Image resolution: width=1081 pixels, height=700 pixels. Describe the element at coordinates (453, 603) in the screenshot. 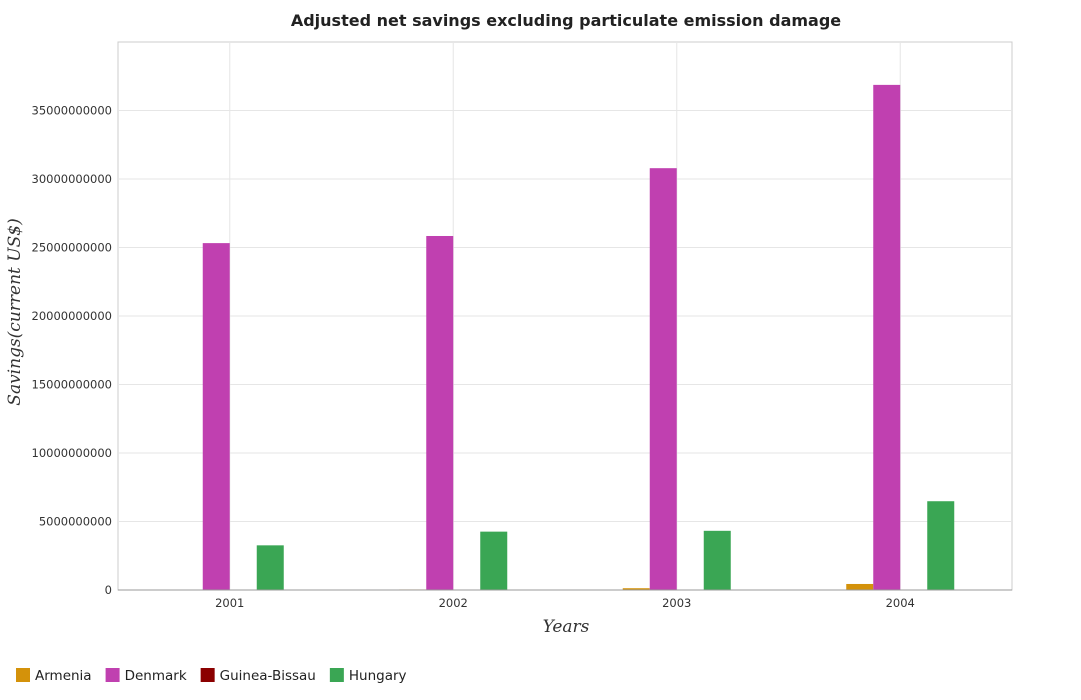

I see `x-tick-label: 2002` at that location.